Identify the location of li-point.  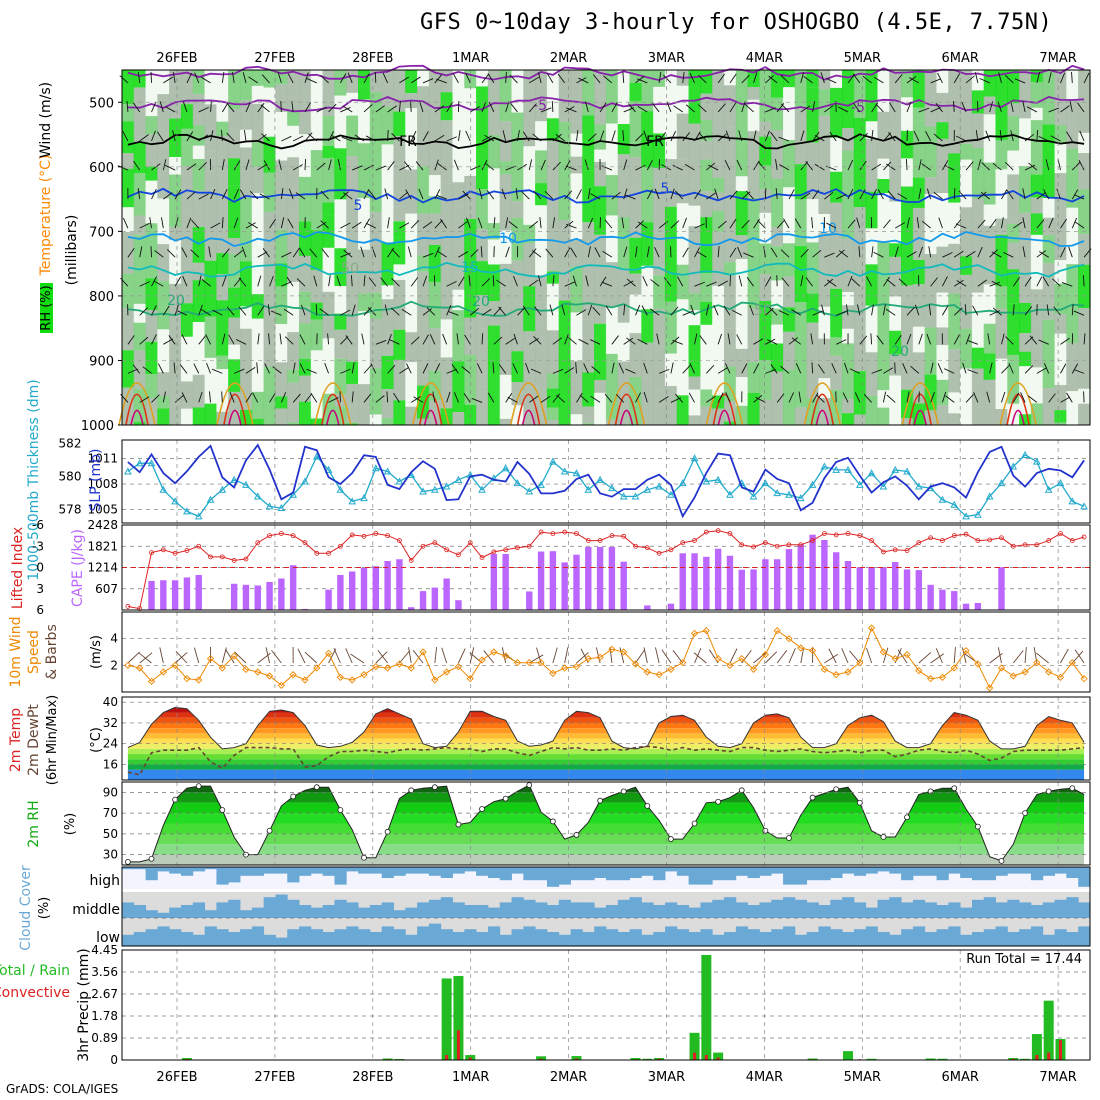
(458, 555).